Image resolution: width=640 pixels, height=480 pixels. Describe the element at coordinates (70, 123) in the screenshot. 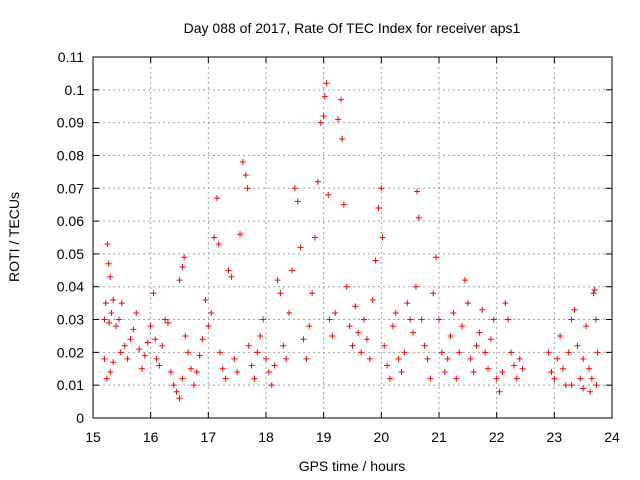

I see `y-tick-label: 0.09` at that location.